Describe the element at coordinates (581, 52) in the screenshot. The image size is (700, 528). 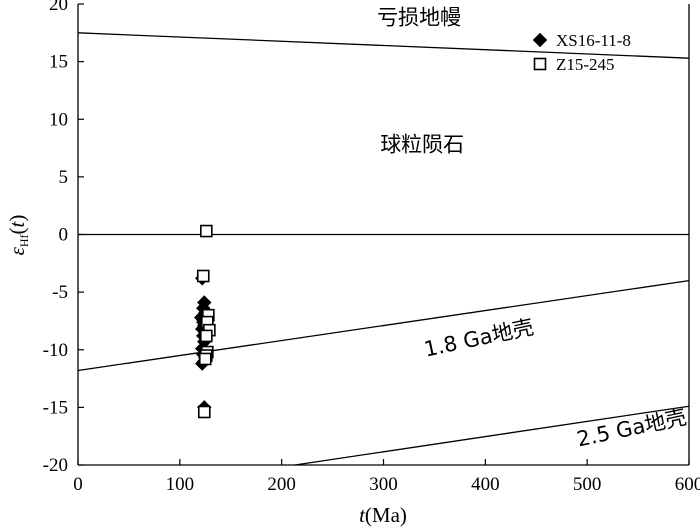
I see `legend: XS16-11-8 Z15-245` at that location.